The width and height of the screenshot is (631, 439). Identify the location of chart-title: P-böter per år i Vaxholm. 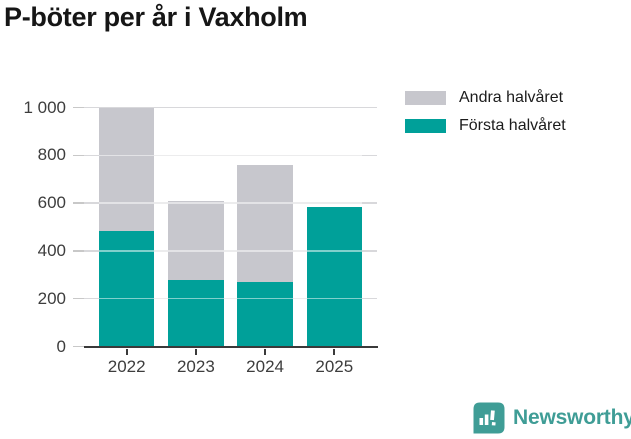
(156, 17).